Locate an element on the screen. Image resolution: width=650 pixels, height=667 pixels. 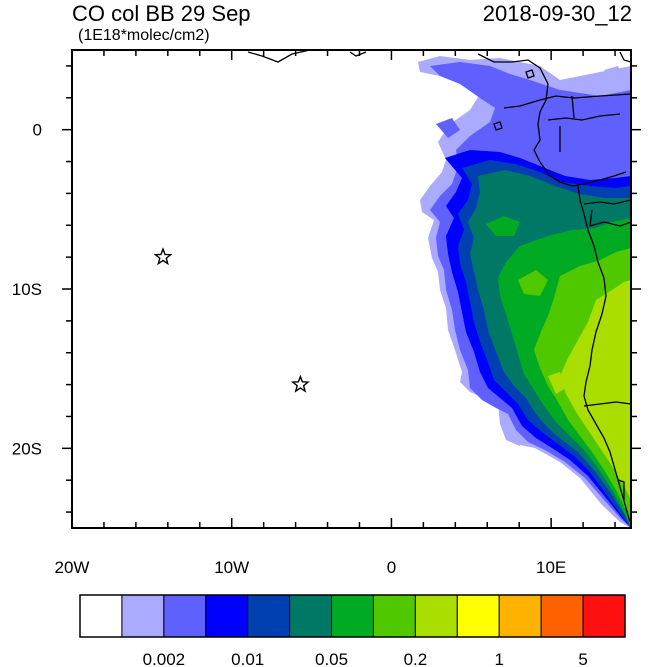
co-band-yellowgreen is located at coordinates (595, 390).